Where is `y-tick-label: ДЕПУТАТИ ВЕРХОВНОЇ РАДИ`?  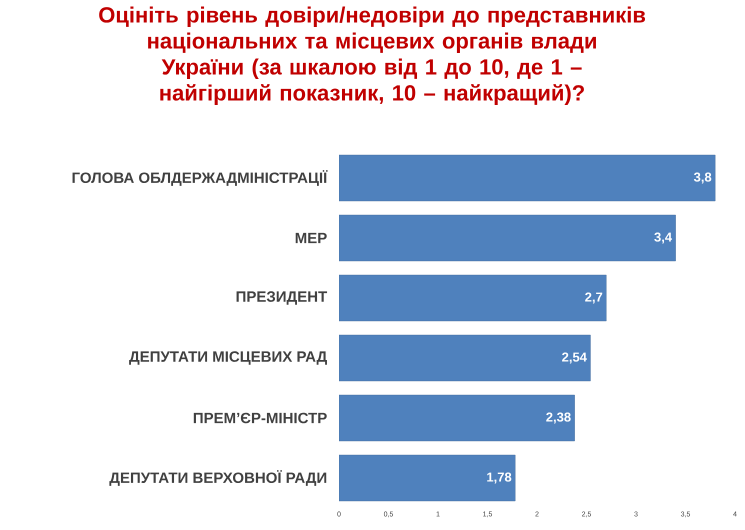
y-tick-label: ДЕПУТАТИ ВЕРХОВНОЇ РАДИ is located at coordinates (217, 478).